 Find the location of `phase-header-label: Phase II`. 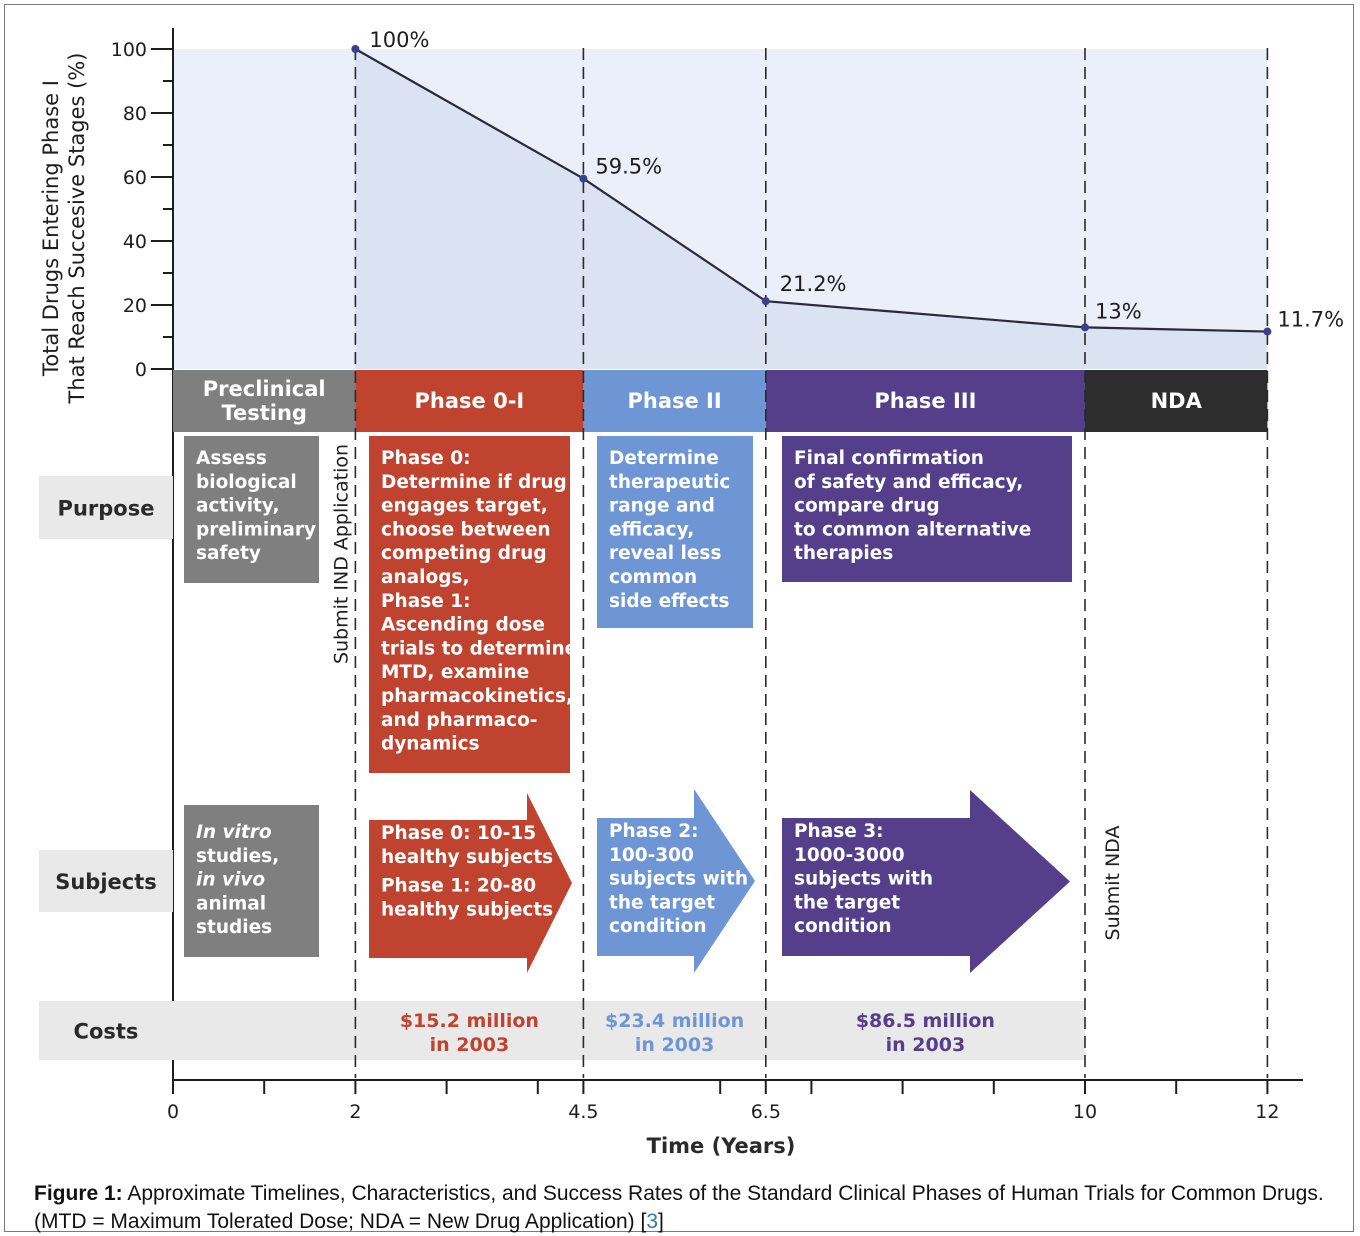

phase-header-label: Phase II is located at coordinates (674, 401).